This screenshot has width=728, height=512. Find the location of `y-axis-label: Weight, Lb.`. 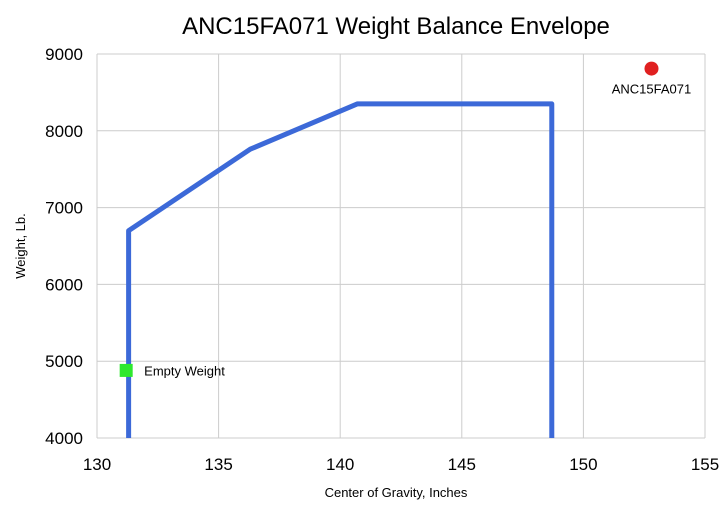

y-axis-label: Weight, Lb. is located at coordinates (20, 246).